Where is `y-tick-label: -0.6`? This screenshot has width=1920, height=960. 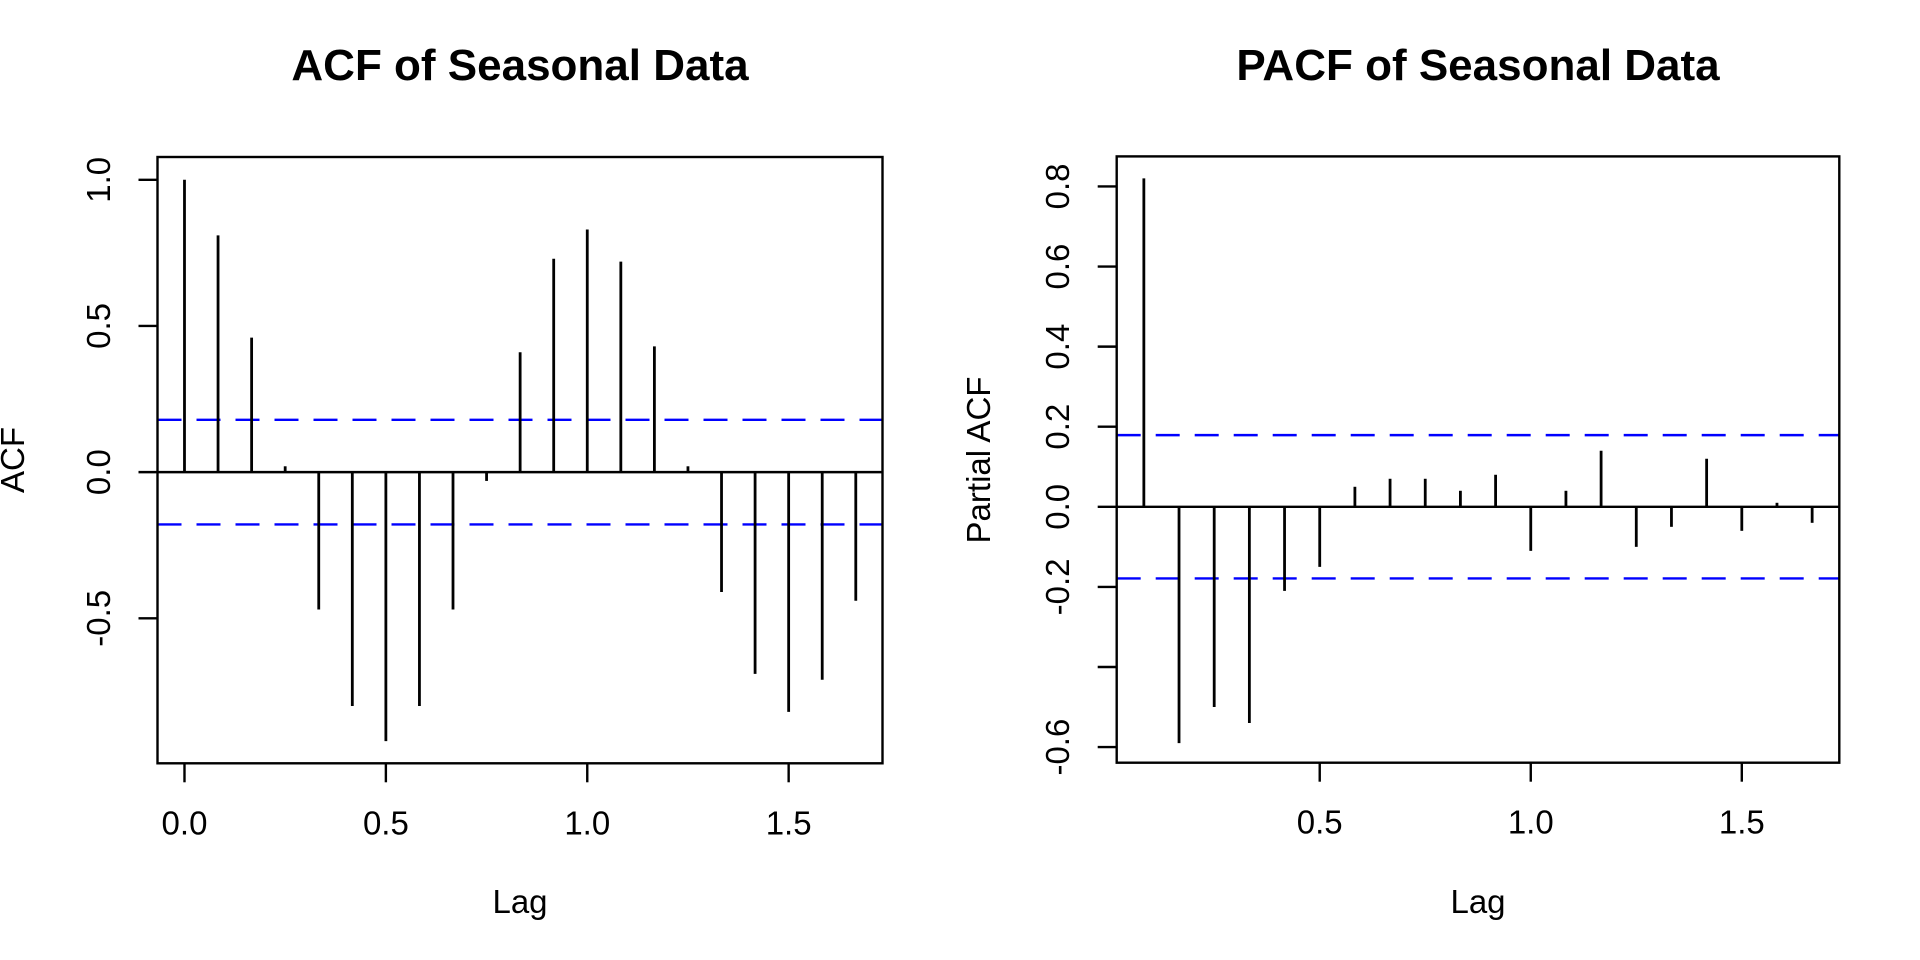
y-tick-label: -0.6 is located at coordinates (1057, 747).